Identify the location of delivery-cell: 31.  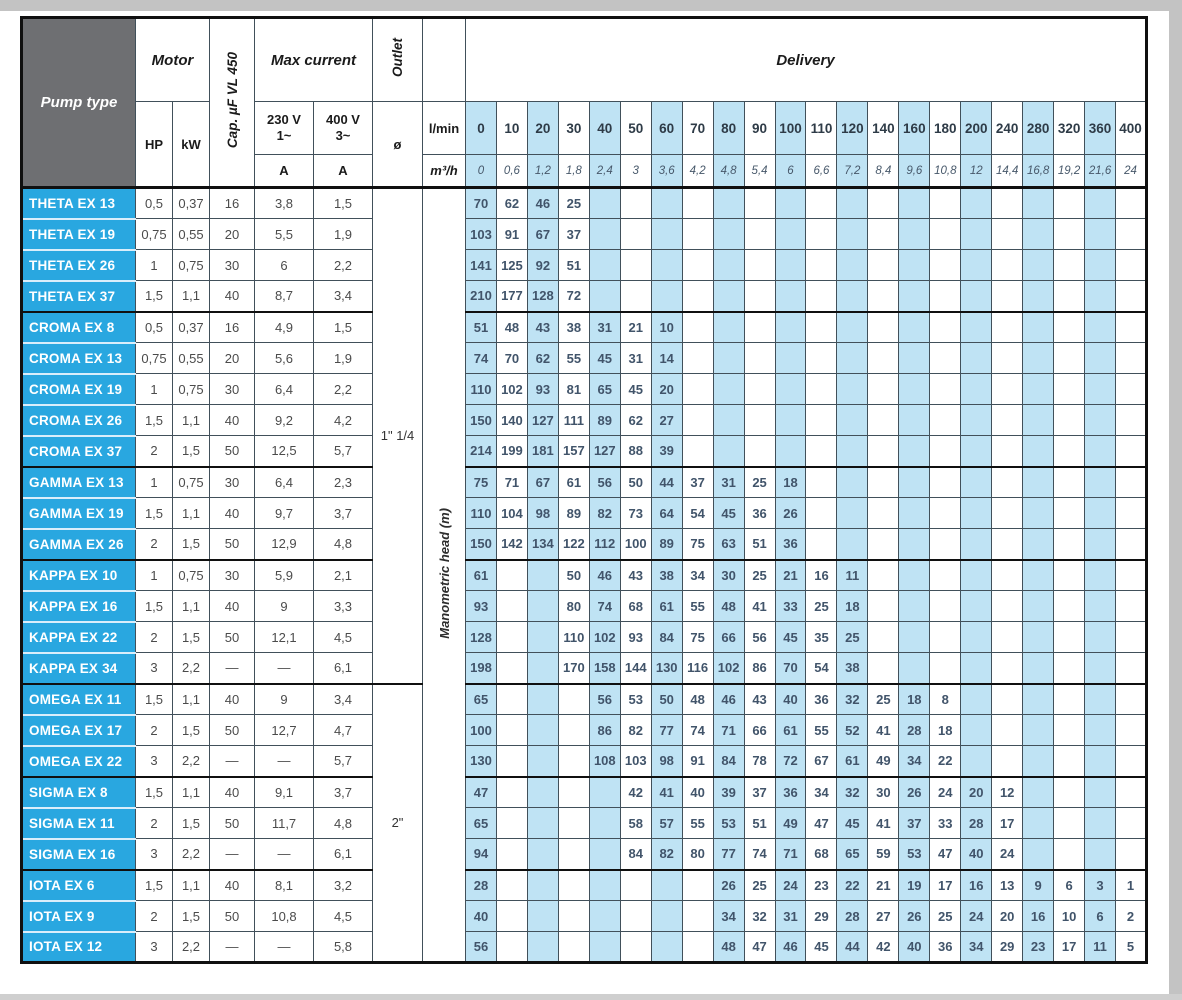
(728, 481).